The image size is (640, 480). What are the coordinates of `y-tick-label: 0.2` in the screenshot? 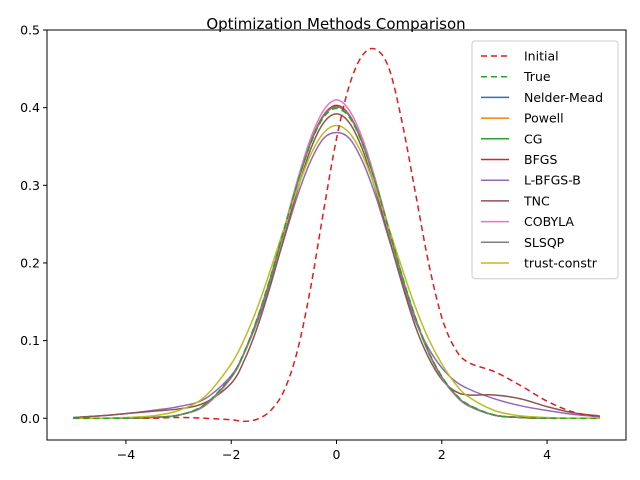 It's located at (30, 262).